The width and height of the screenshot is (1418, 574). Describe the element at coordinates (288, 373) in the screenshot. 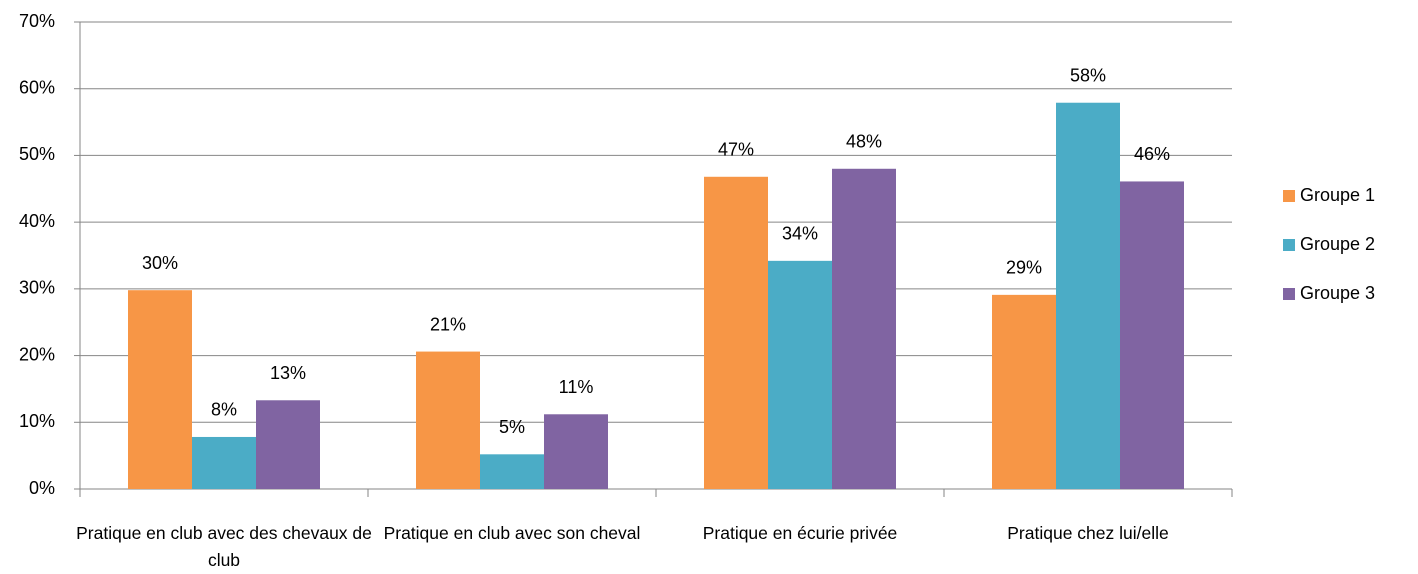

I see `data-label: 13%` at that location.